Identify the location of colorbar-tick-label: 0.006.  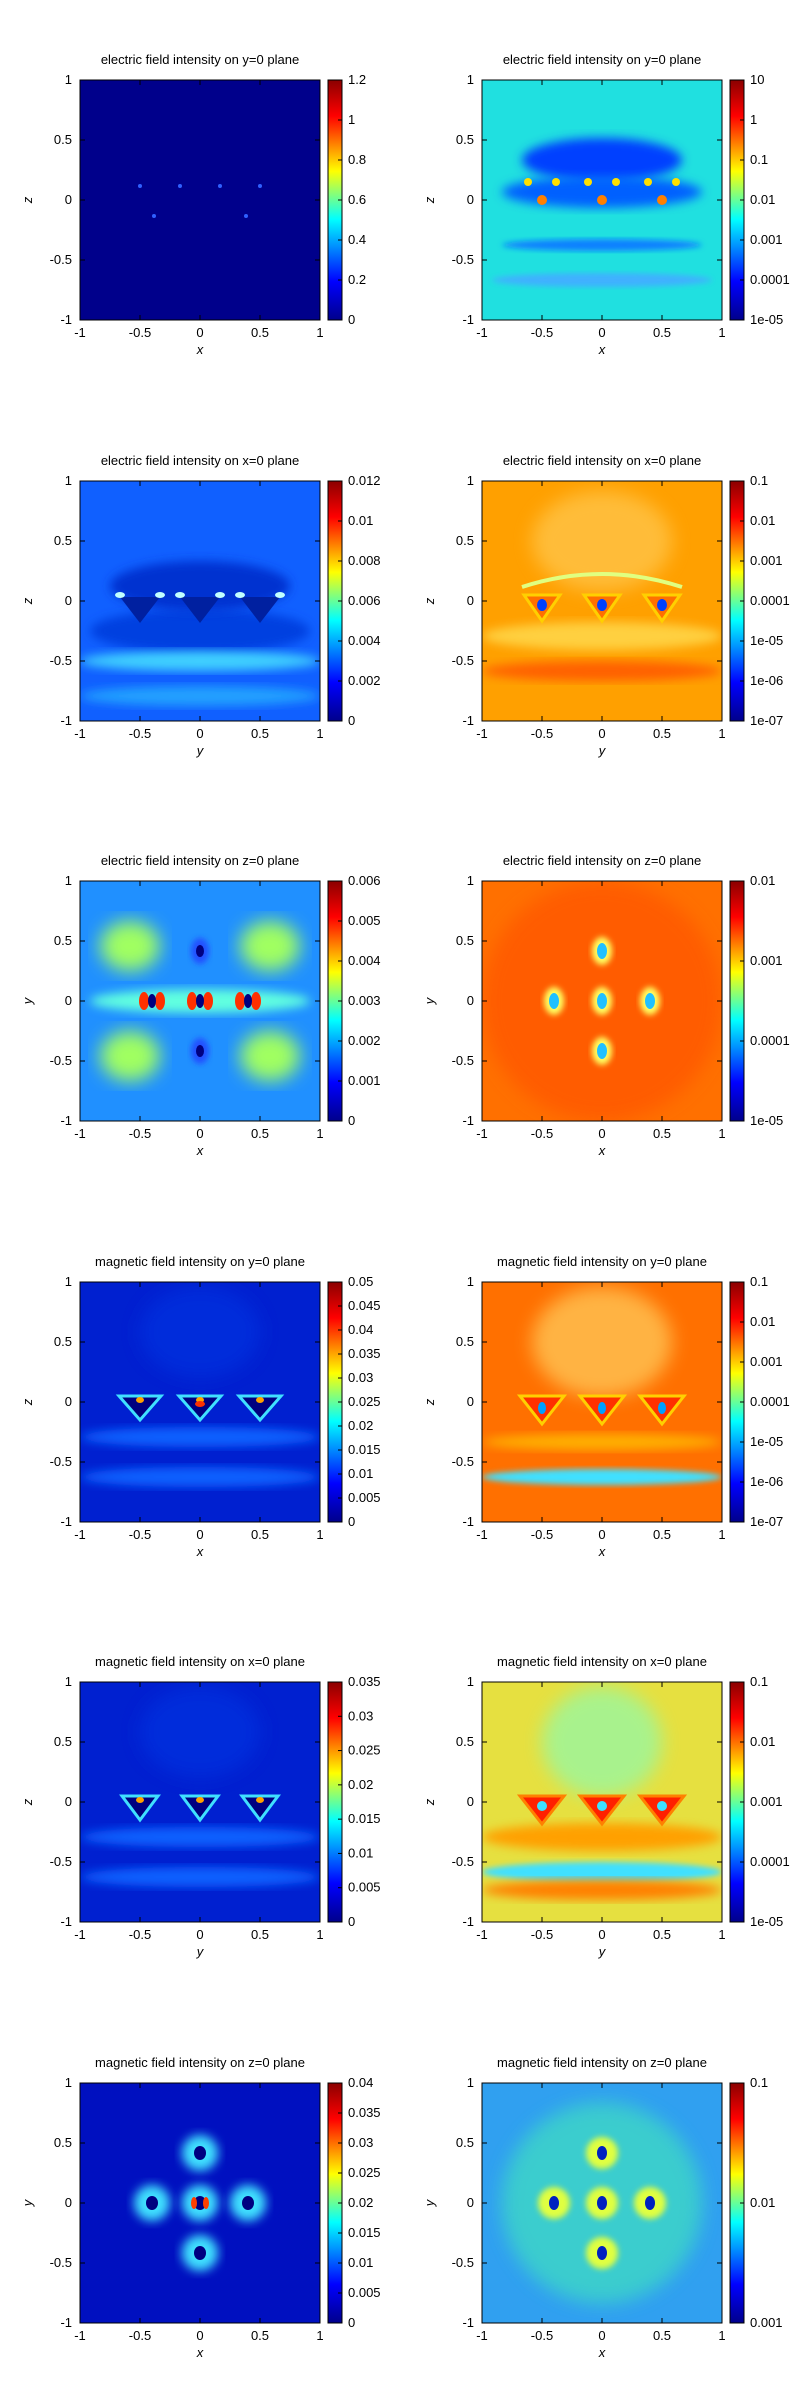
(364, 600).